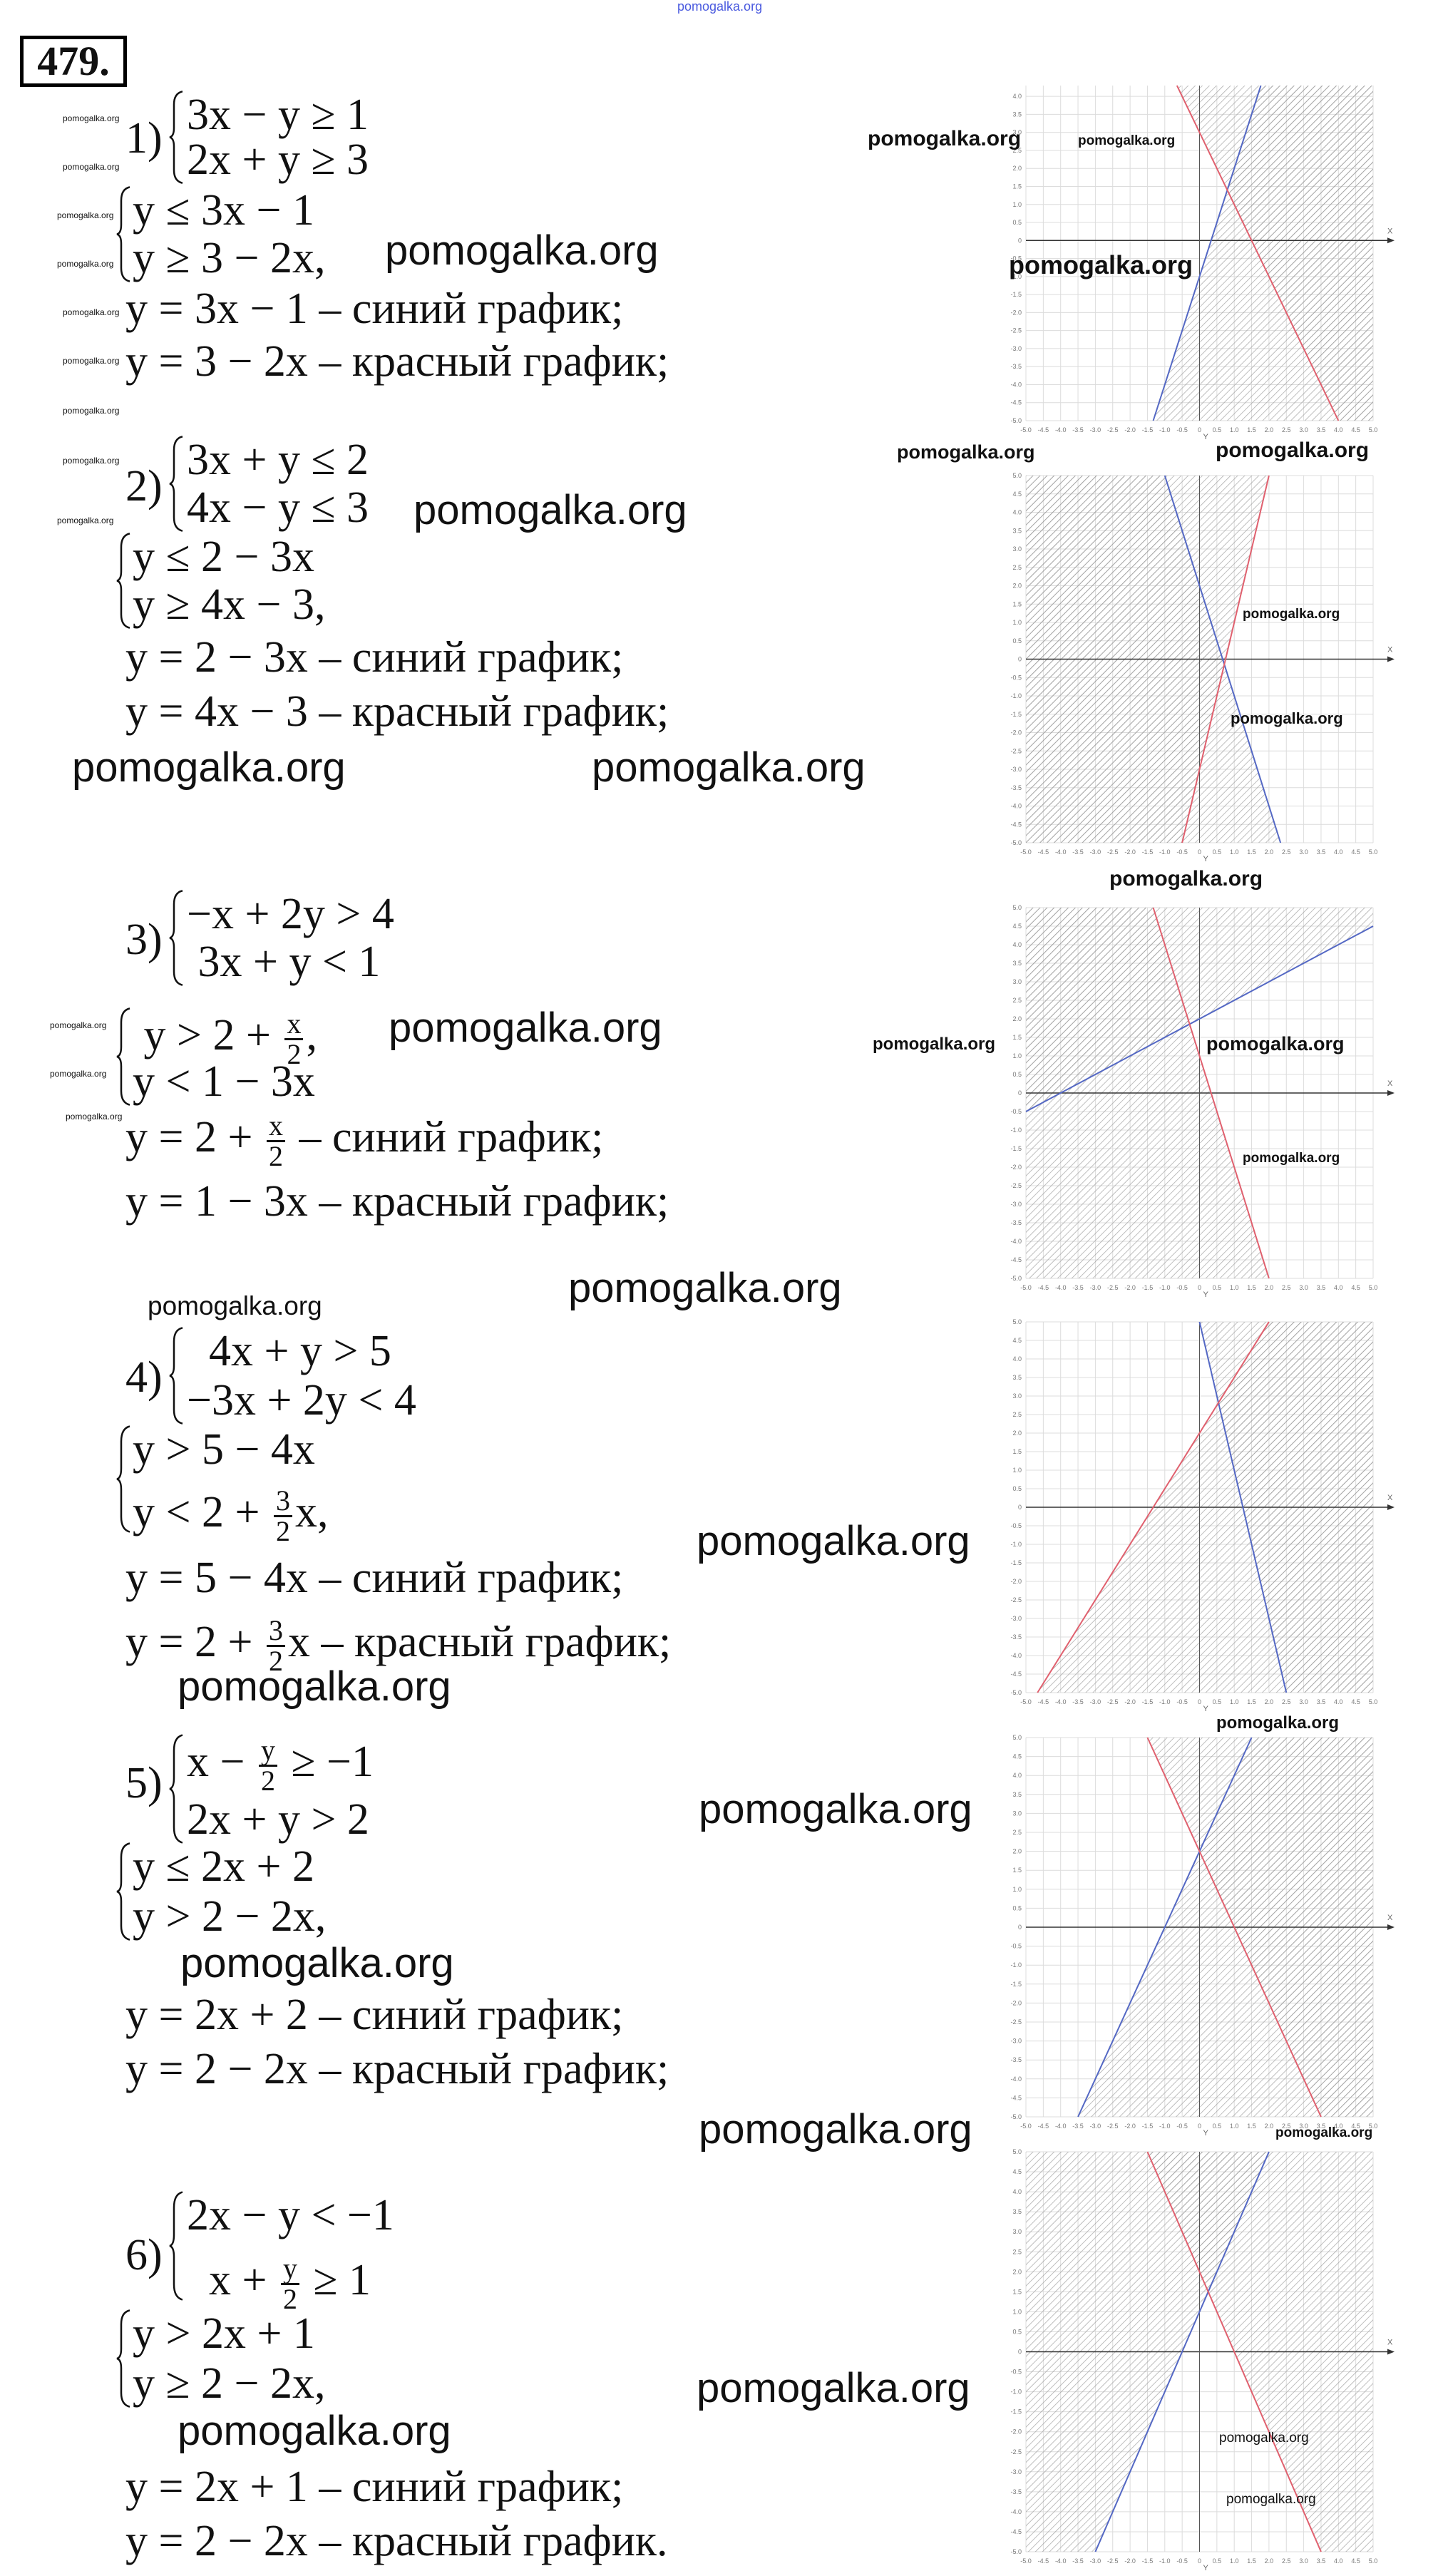 Image resolution: width=1438 pixels, height=2576 pixels. Describe the element at coordinates (1199, 1927) in the screenshot. I see `series-lines` at that location.